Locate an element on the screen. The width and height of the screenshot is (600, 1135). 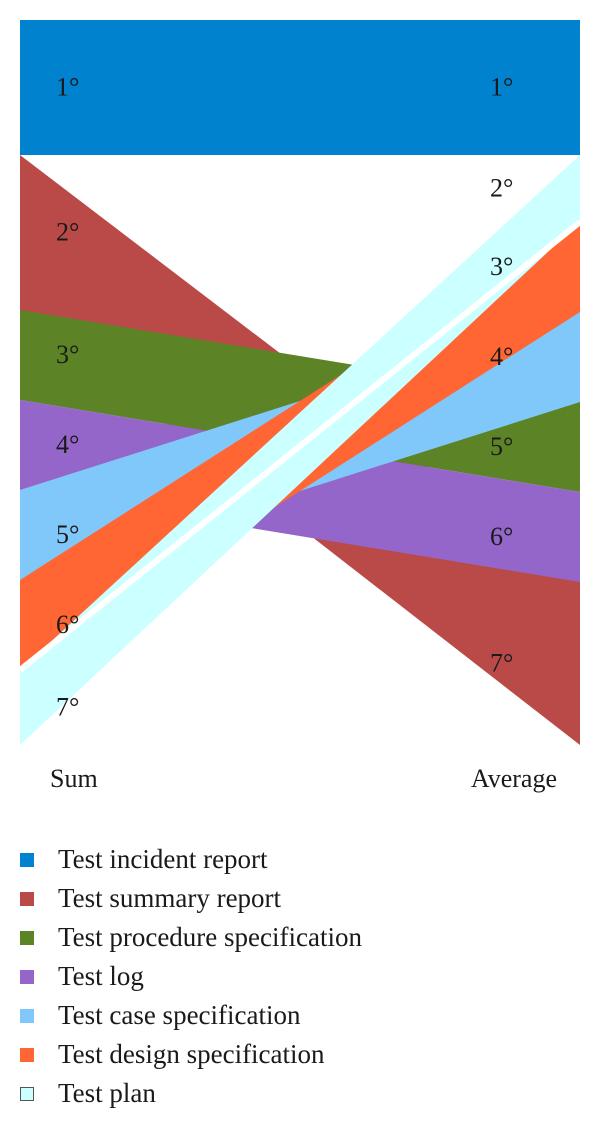
rank-label-sum-test-log: 4° is located at coordinates (67, 444).